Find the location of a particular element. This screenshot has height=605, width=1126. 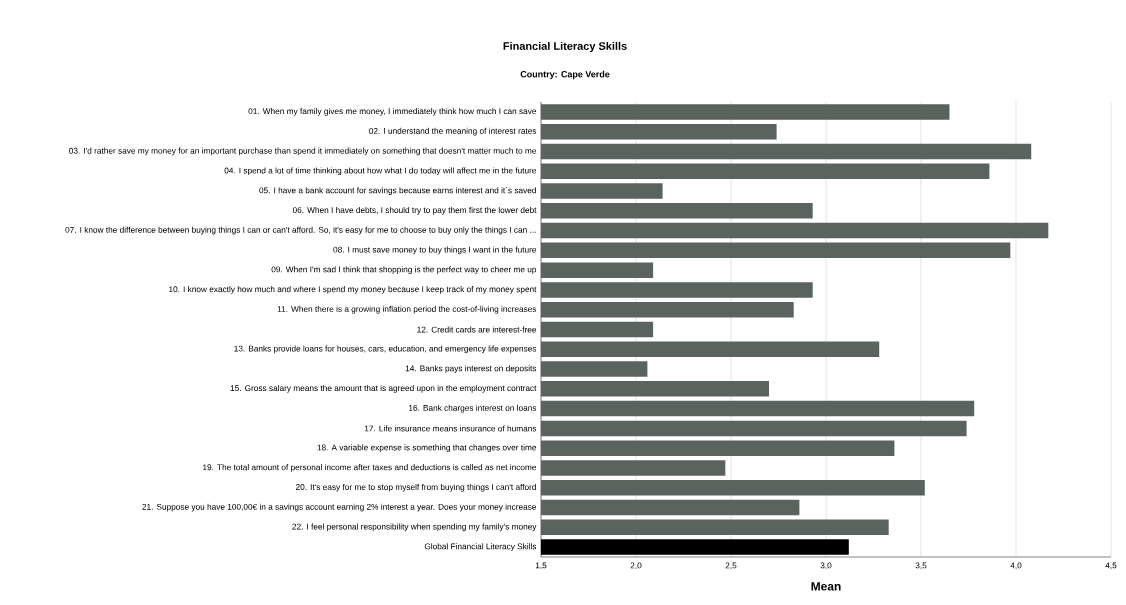

x-tick-label: 3,0 is located at coordinates (826, 566).